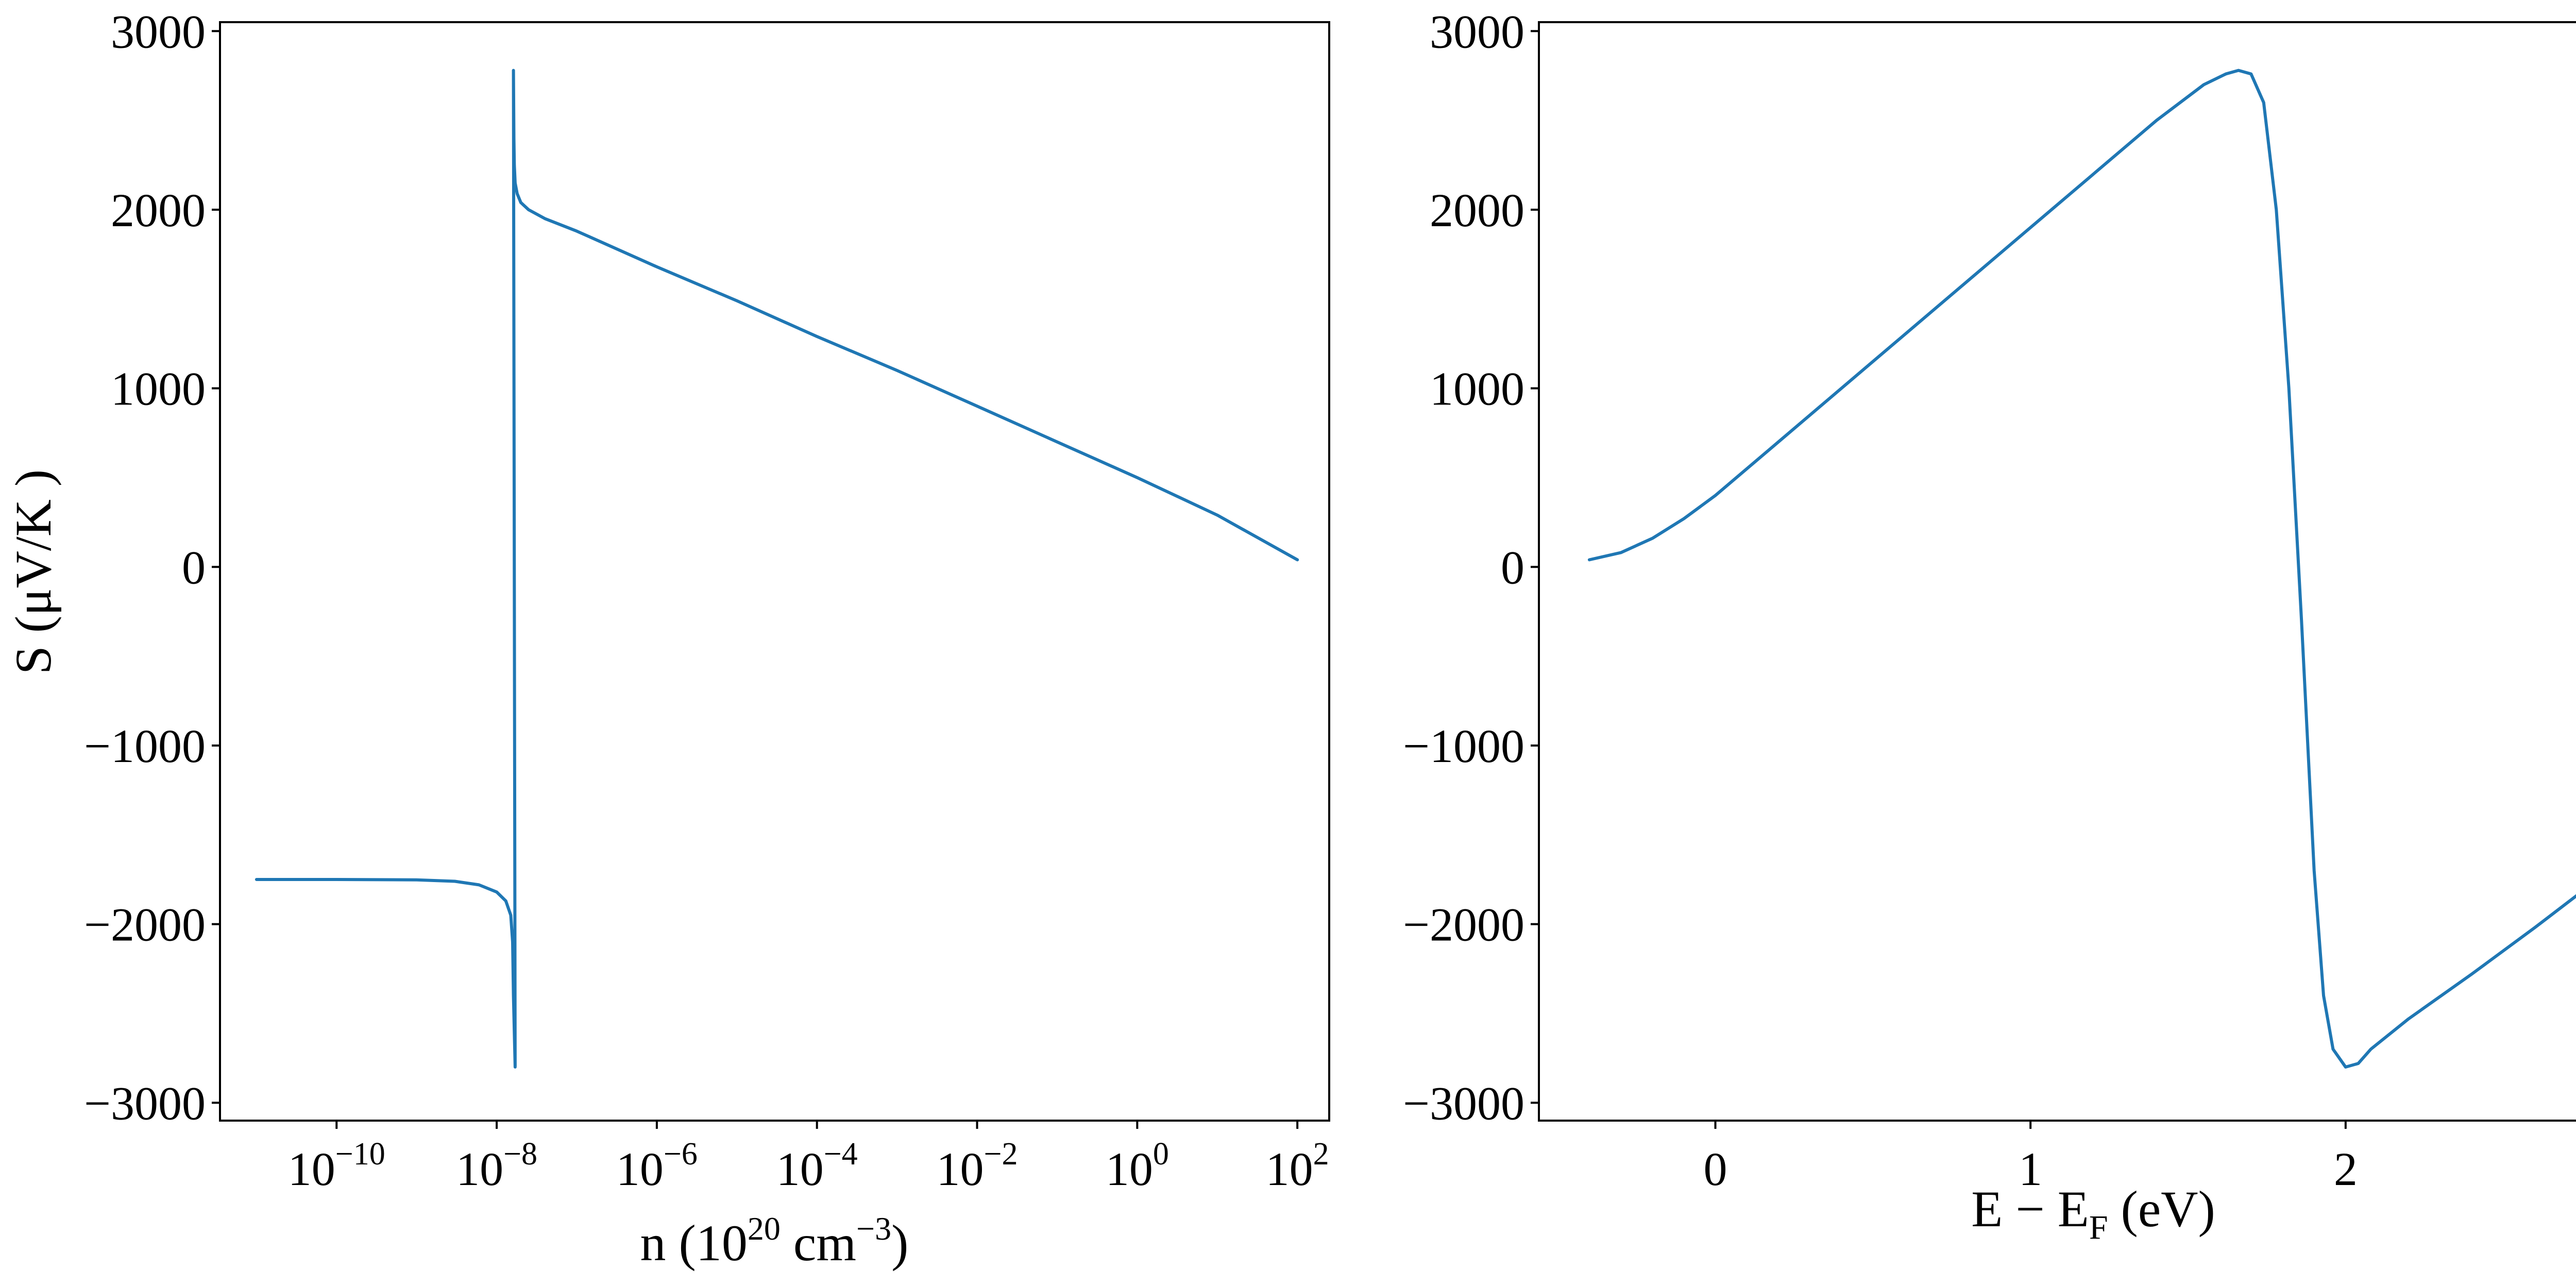 Image resolution: width=2576 pixels, height=1286 pixels. Describe the element at coordinates (1477, 210) in the screenshot. I see `right-ytick-label-1: 2000` at that location.